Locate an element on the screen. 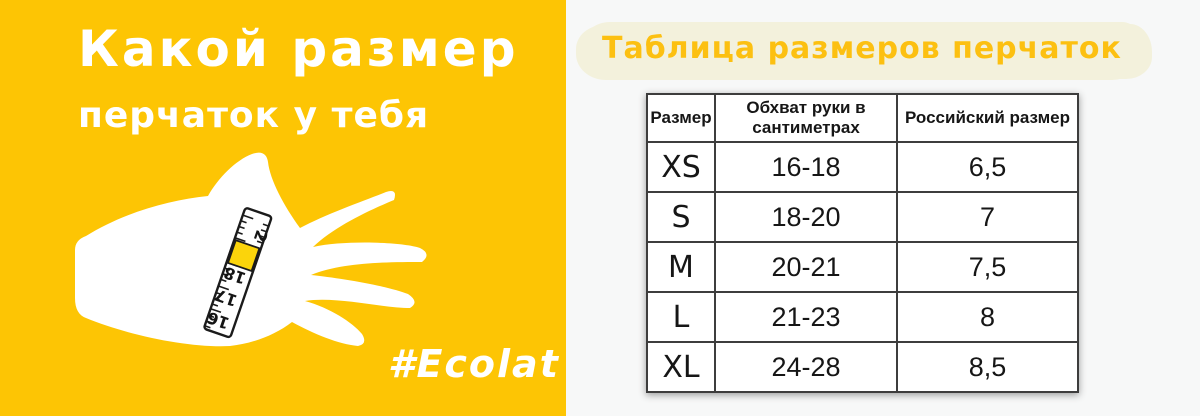 The image size is (1200, 416). table-row: XS 16-18 6,5 is located at coordinates (862, 167).